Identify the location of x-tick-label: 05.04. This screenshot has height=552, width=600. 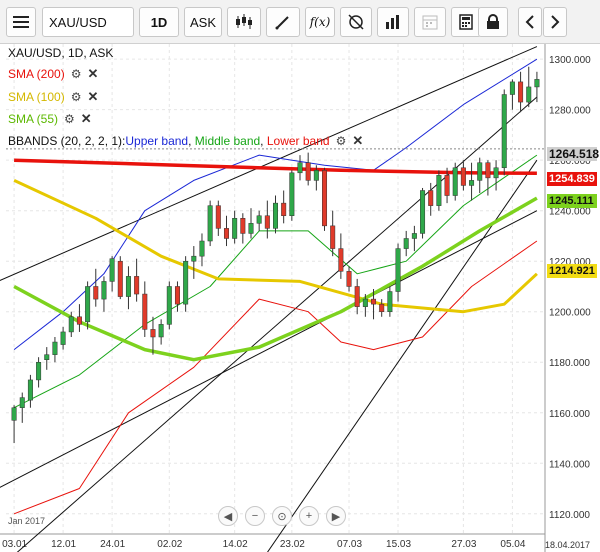
(512, 544).